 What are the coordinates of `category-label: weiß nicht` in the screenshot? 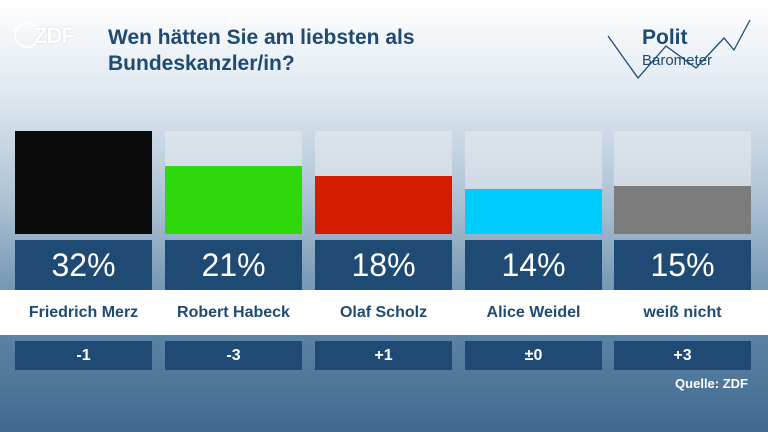 It's located at (682, 312).